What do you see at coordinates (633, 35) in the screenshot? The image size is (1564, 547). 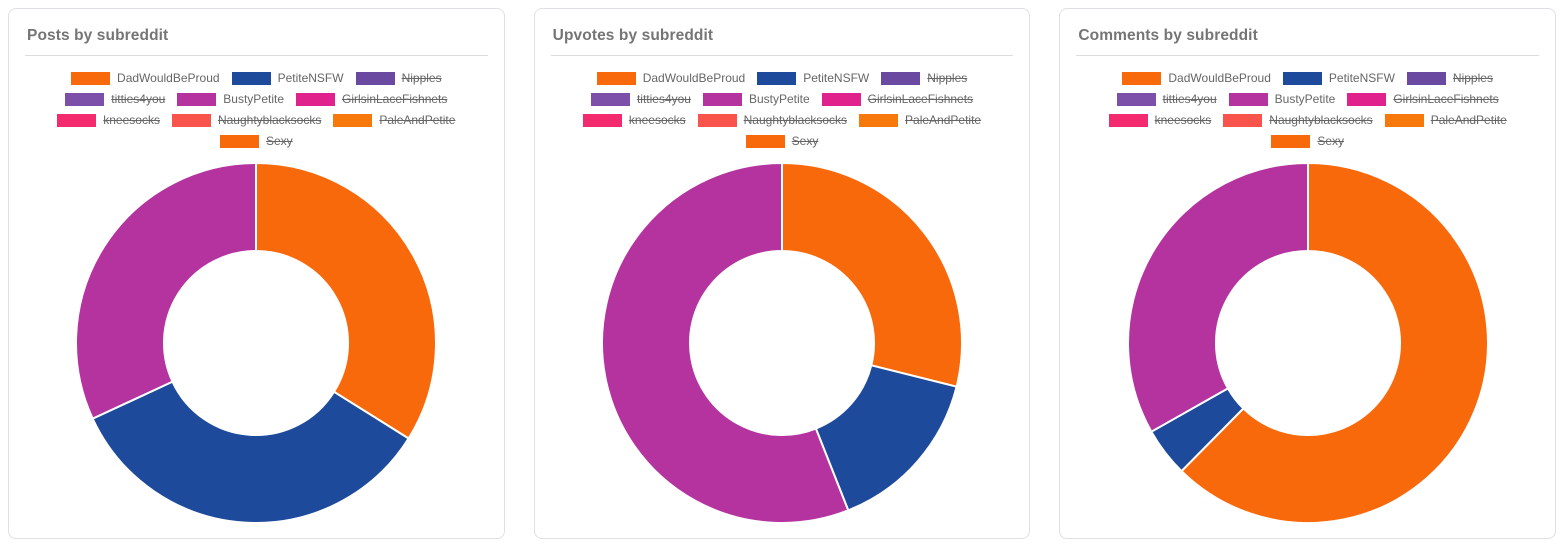 I see `chart-title: Upvotes by subreddit` at bounding box center [633, 35].